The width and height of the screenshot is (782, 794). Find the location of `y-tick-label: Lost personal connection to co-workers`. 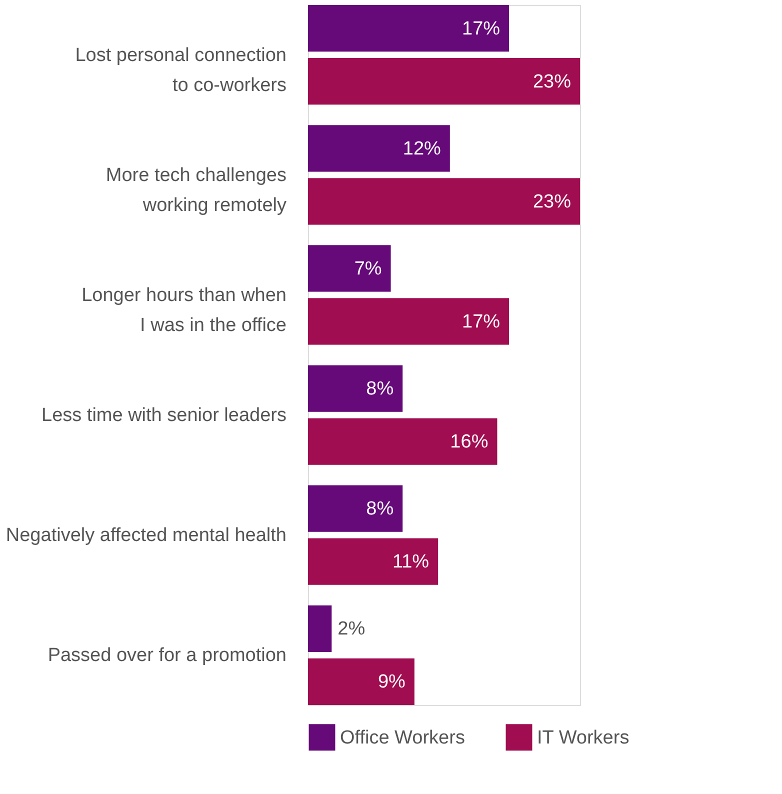

y-tick-label: Lost personal connection to co-workers is located at coordinates (180, 70).